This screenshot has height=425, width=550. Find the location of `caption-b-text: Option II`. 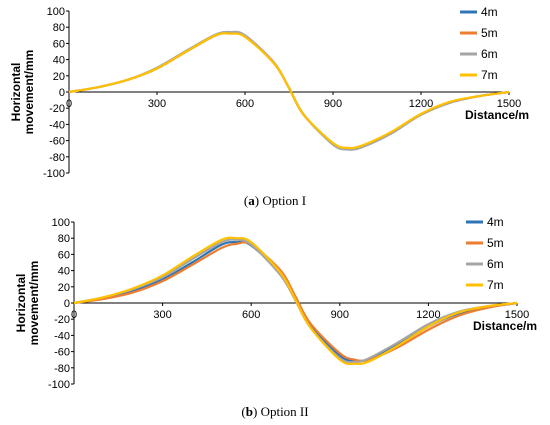

caption-b-text: Option II is located at coordinates (284, 411).